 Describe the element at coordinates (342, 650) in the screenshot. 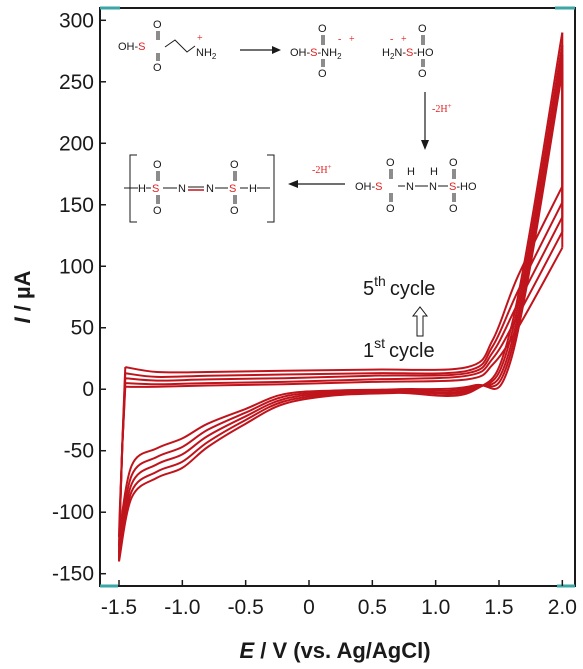

I see `x-axis-title-unit: / V (vs. Ag/AgCl)` at that location.